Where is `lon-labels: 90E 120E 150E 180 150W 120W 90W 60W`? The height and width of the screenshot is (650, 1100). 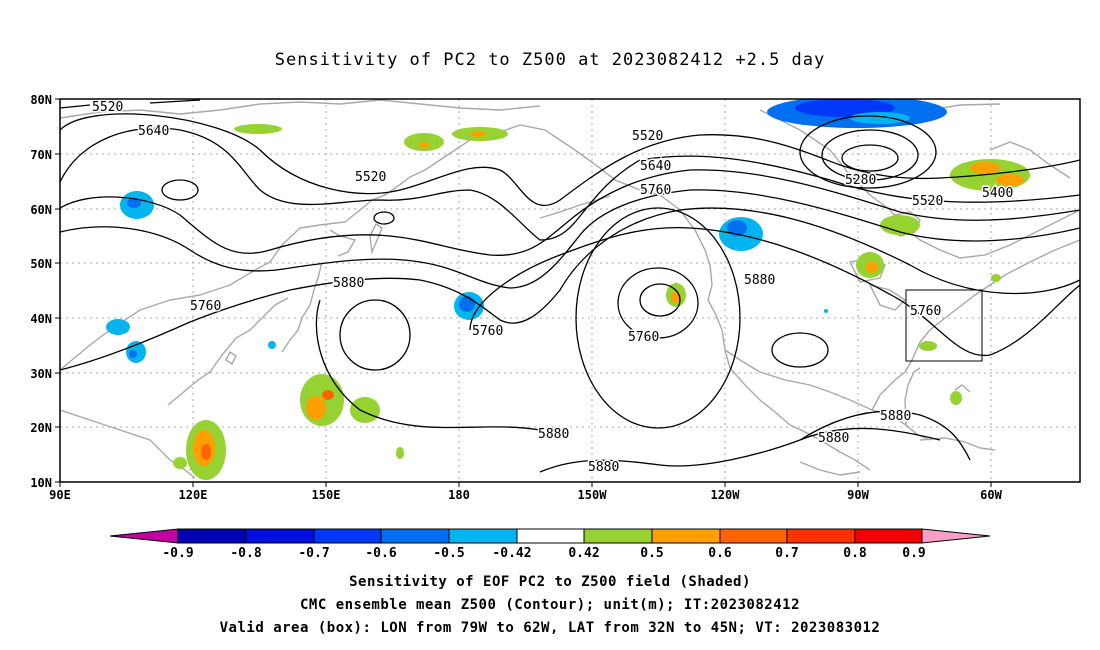 lon-labels: 90E 120E 150E 180 150W 120W 90W 60W is located at coordinates (525, 495).